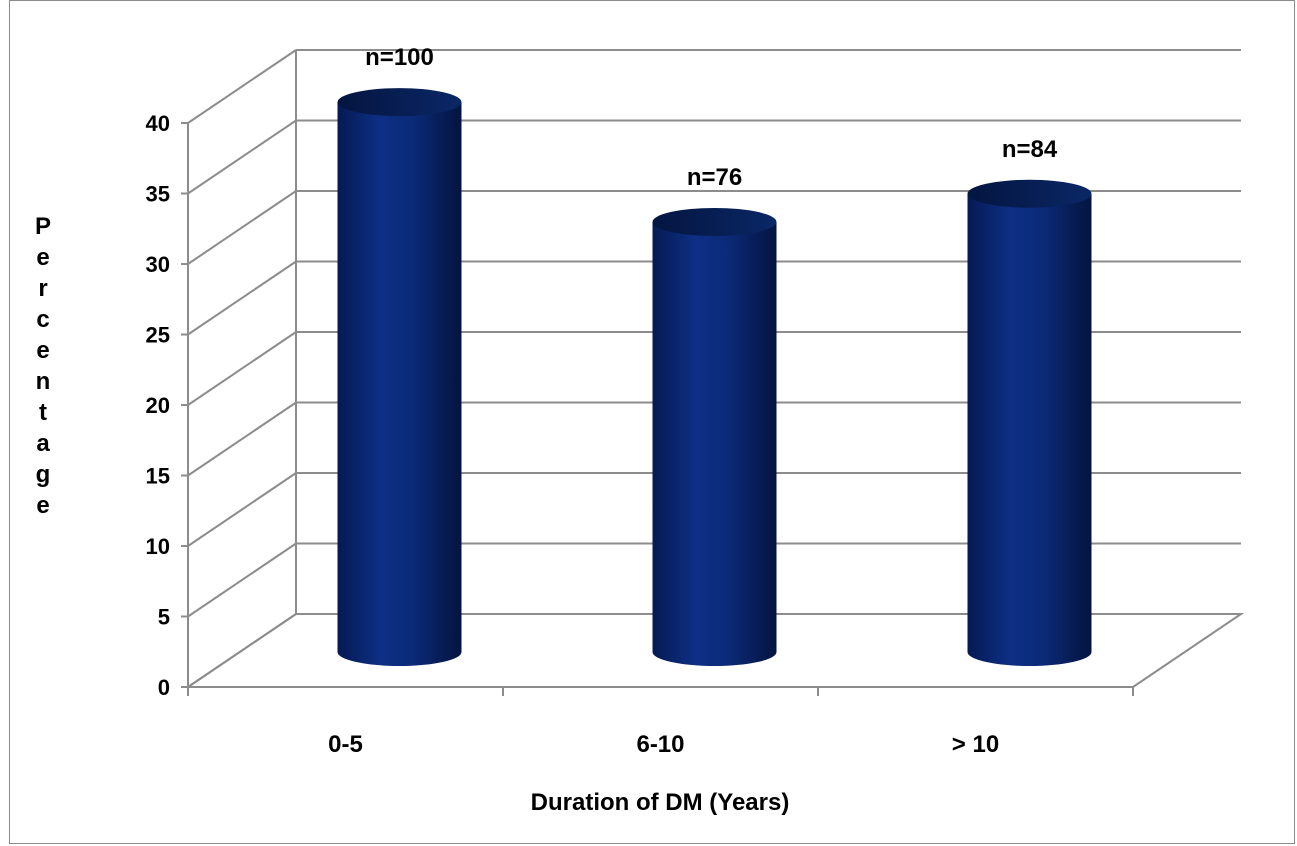  What do you see at coordinates (975, 744) in the screenshot?
I see `x-tick-label: > 10` at bounding box center [975, 744].